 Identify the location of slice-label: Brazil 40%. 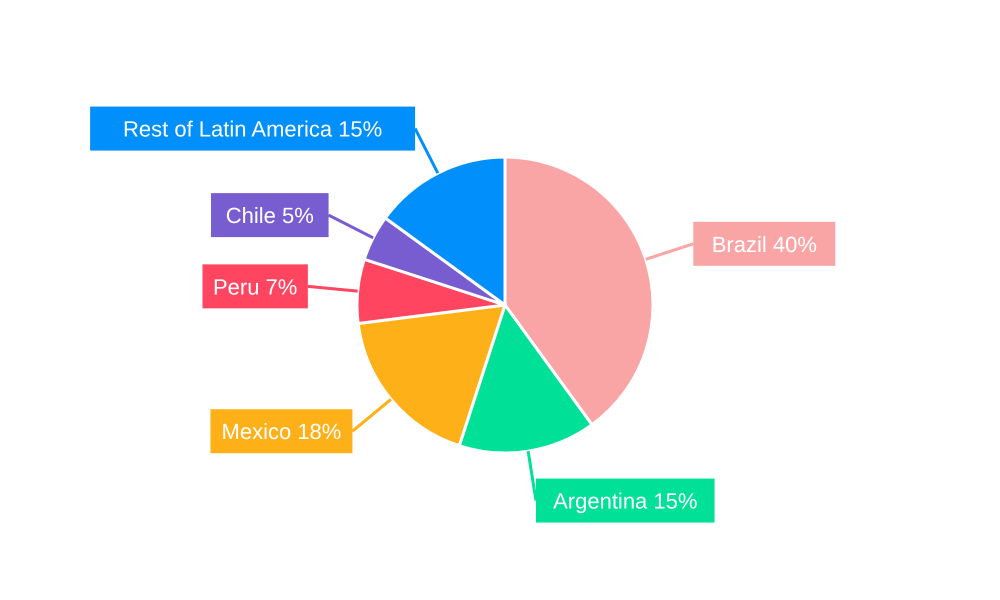
(764, 244).